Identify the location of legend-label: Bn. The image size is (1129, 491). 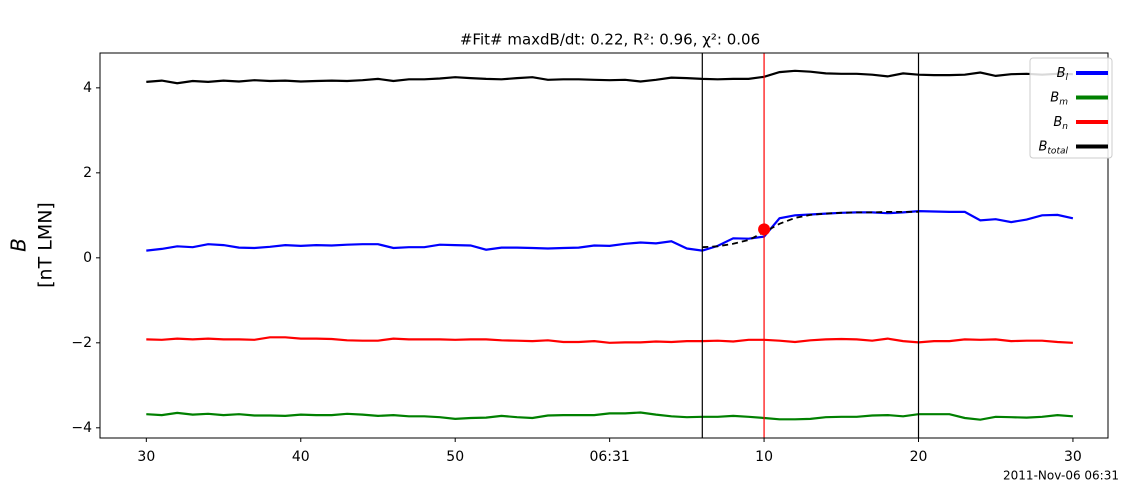
(1060, 123).